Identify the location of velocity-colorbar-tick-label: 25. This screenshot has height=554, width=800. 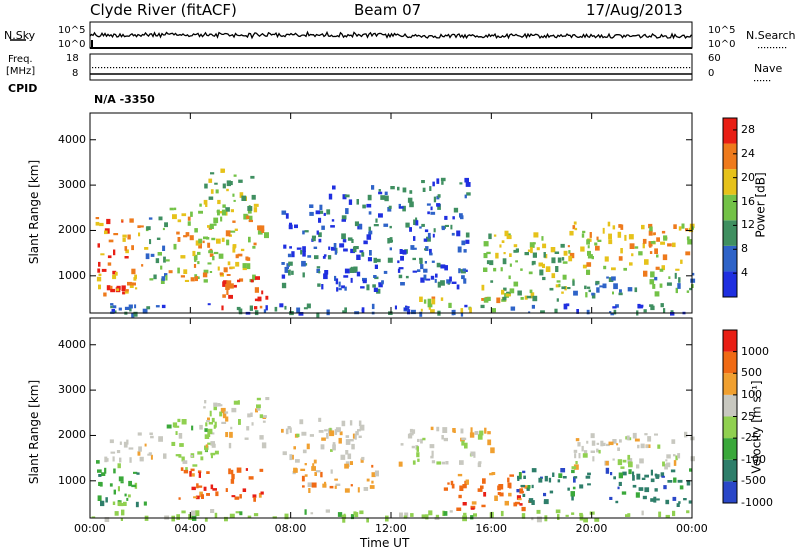
(748, 416).